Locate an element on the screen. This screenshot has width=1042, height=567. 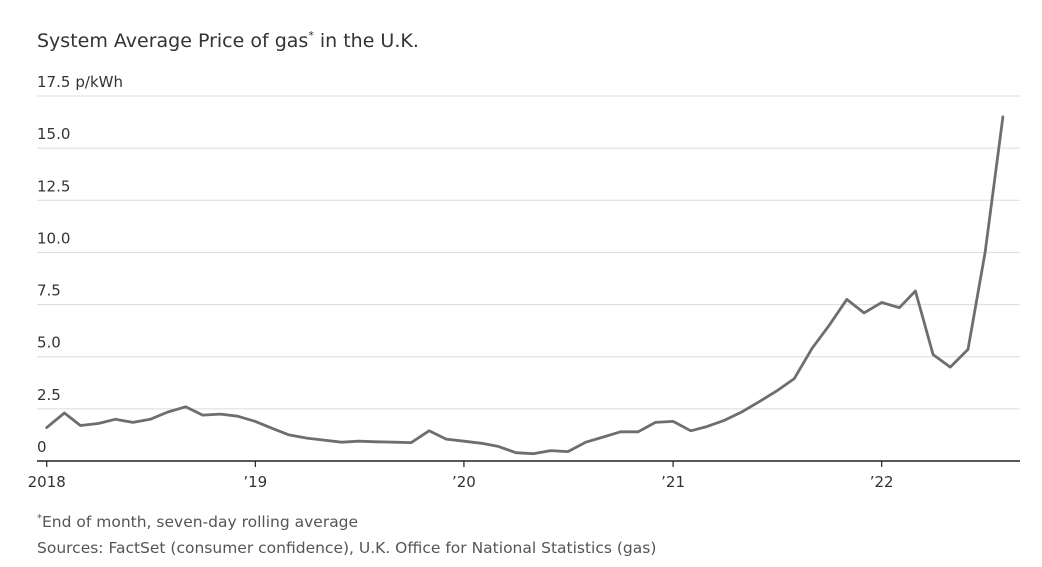
y-tick-label: 7.5 is located at coordinates (49, 291).